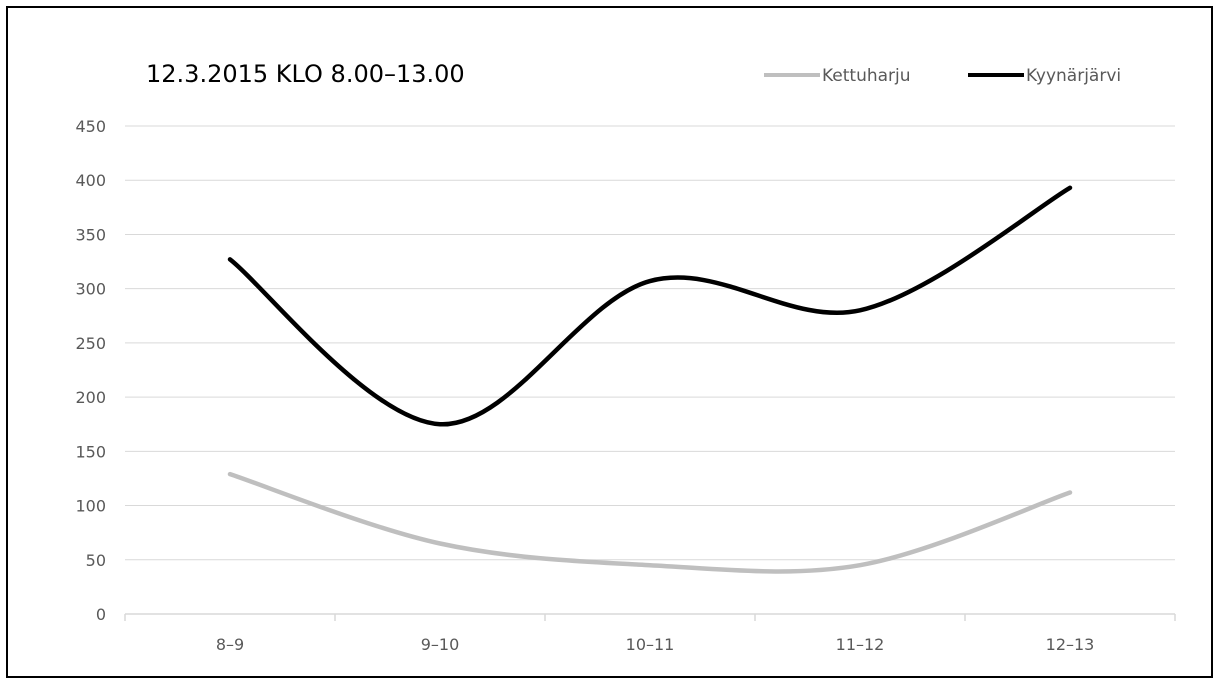 This screenshot has width=1221, height=682. I want to click on x-axis, so click(650, 617).